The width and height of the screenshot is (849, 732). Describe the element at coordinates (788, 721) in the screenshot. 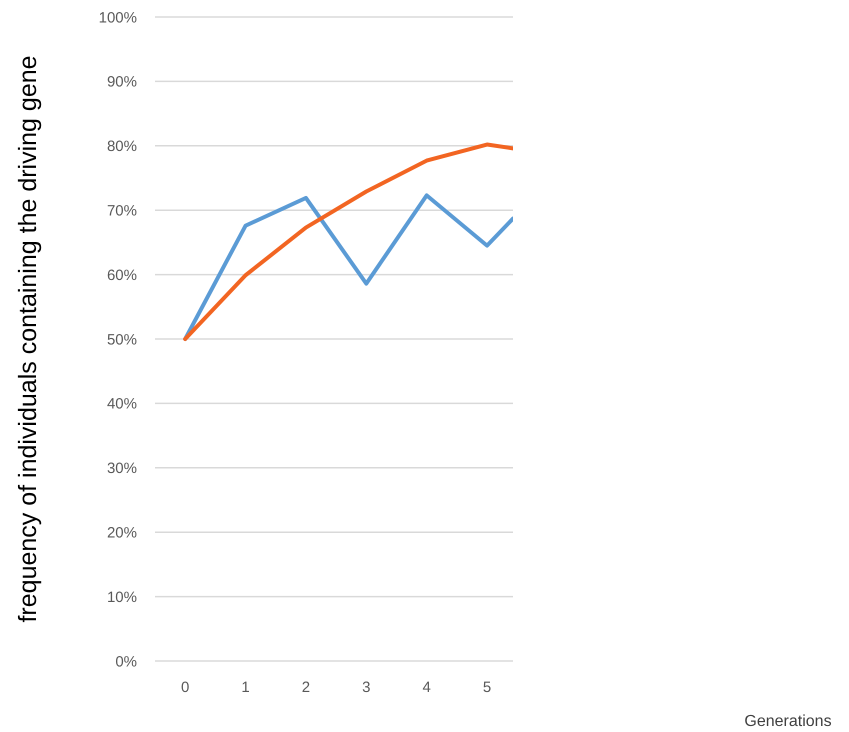

I see `text: Generations` at that location.